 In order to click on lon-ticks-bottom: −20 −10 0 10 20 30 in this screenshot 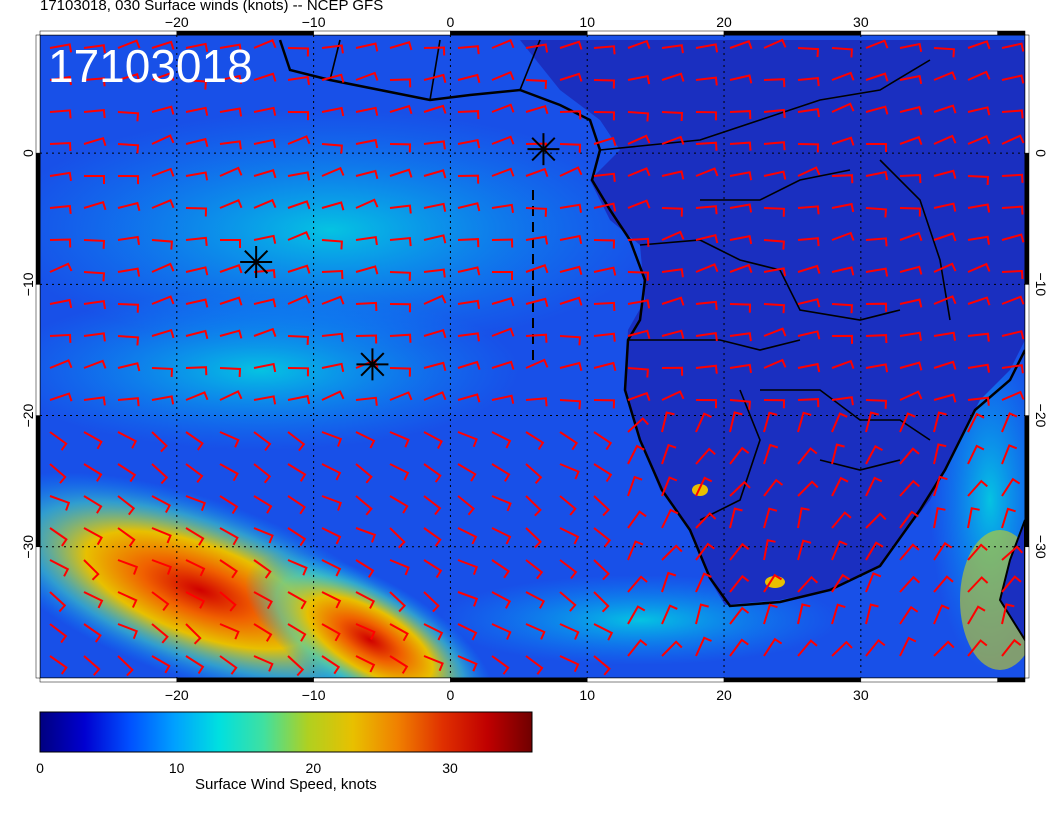, I will do `click(517, 695)`.